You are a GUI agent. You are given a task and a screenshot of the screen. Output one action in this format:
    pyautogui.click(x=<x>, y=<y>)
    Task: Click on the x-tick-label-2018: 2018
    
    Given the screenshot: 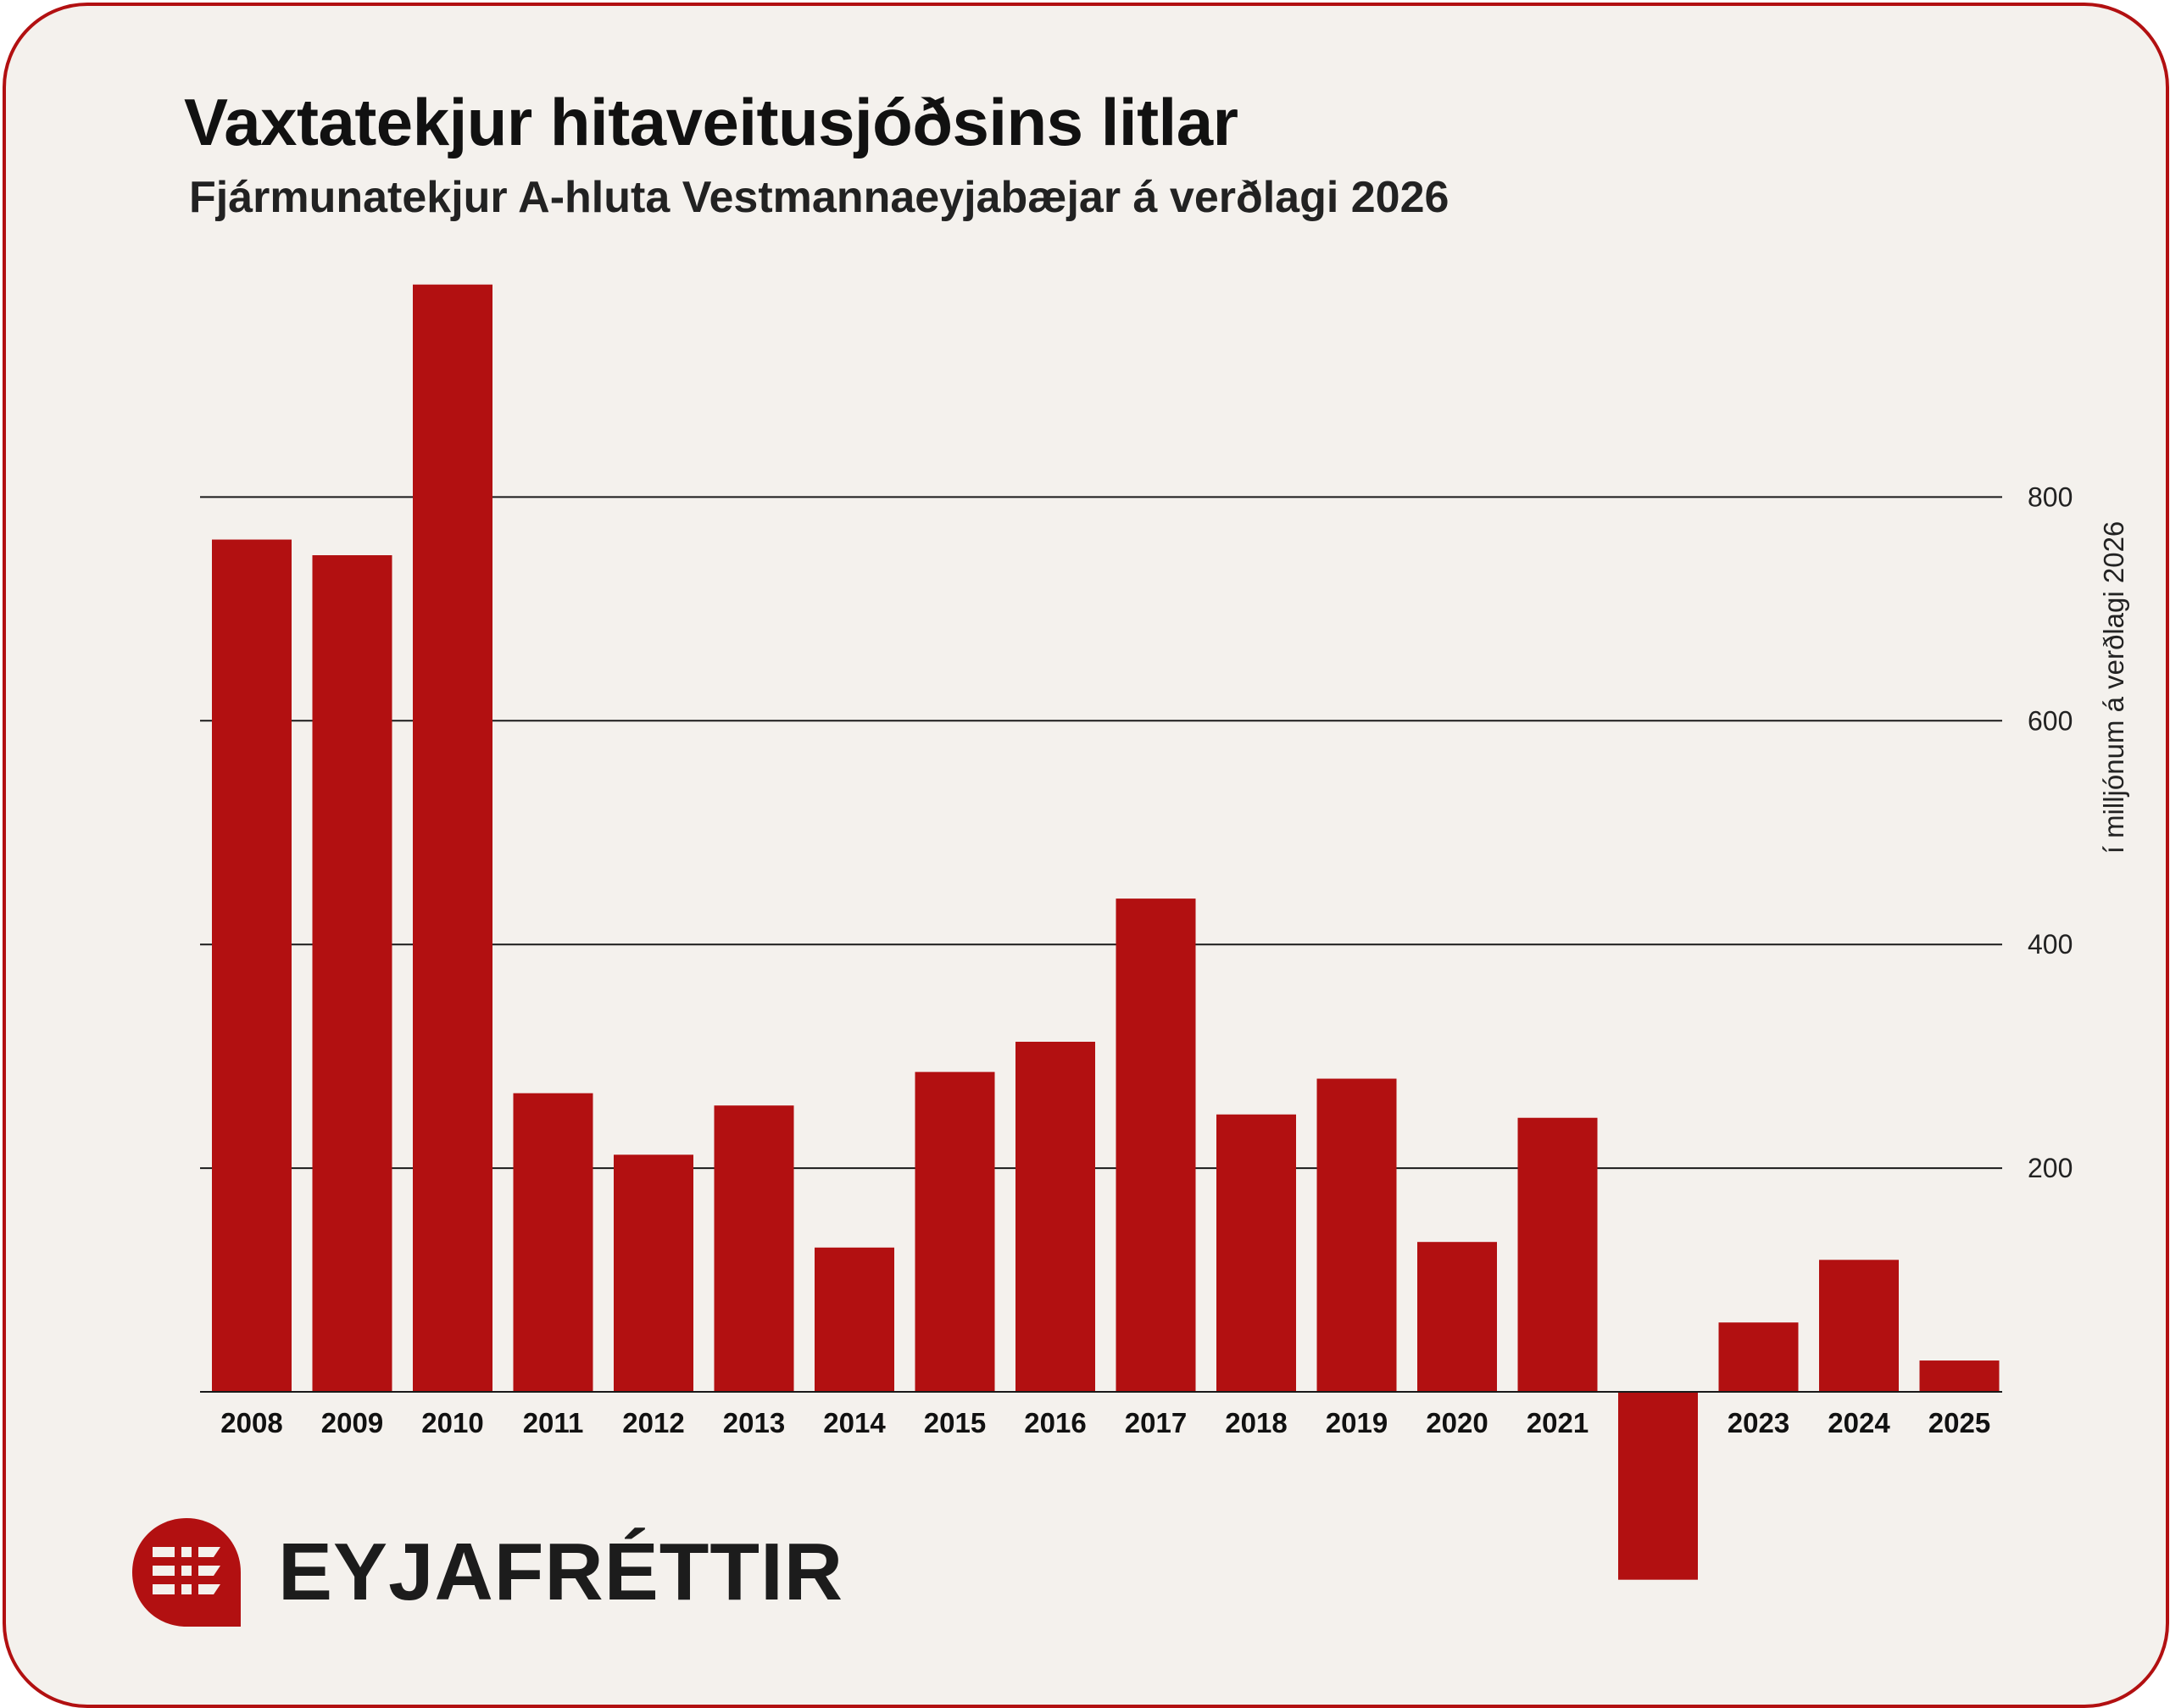 What is the action you would take?
    pyautogui.click(x=1256, y=1422)
    